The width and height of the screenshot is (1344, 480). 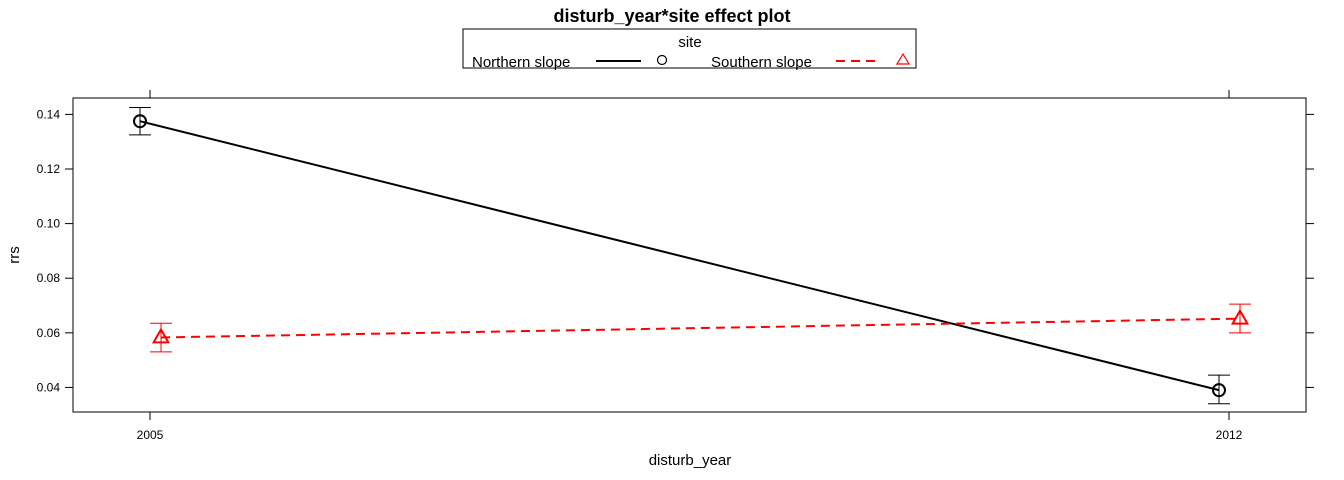 I want to click on series-southern-slope, so click(x=700, y=328).